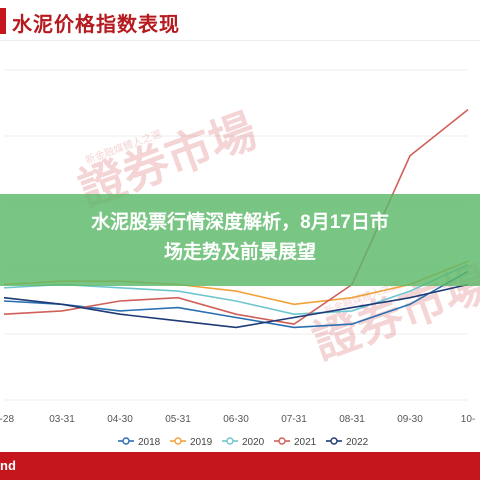  What do you see at coordinates (357, 442) in the screenshot?
I see `legend-label-2022: 2022` at bounding box center [357, 442].